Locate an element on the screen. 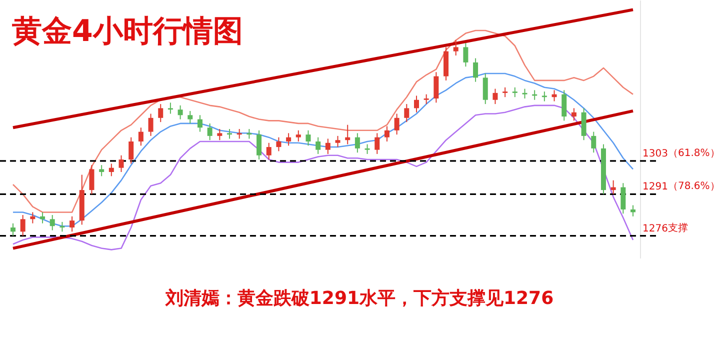  text: 黄金4小时行情图 is located at coordinates (127, 31).